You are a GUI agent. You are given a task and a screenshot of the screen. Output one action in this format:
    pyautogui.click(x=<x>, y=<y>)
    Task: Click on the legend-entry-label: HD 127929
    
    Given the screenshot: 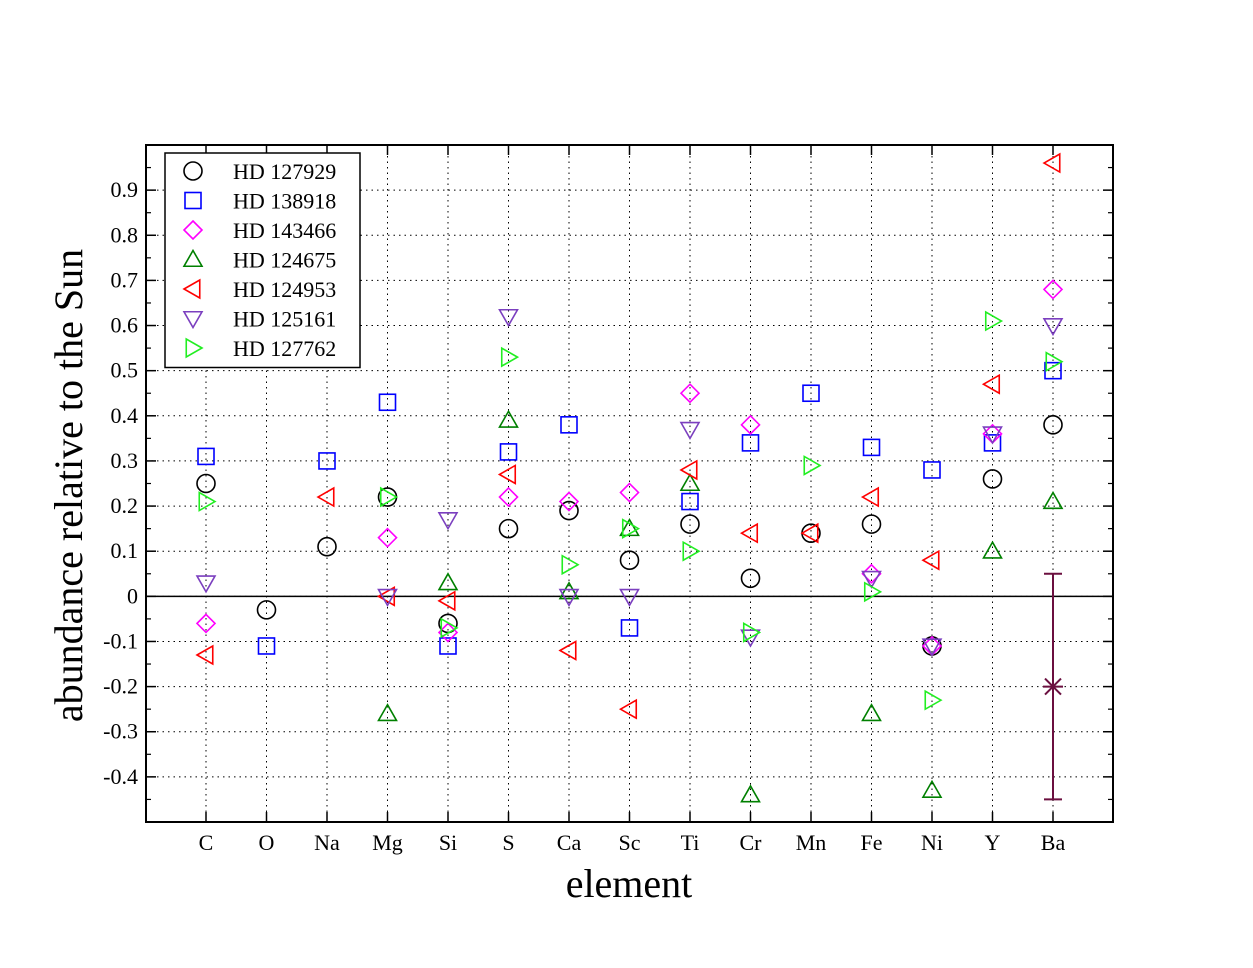 What is the action you would take?
    pyautogui.click(x=284, y=171)
    